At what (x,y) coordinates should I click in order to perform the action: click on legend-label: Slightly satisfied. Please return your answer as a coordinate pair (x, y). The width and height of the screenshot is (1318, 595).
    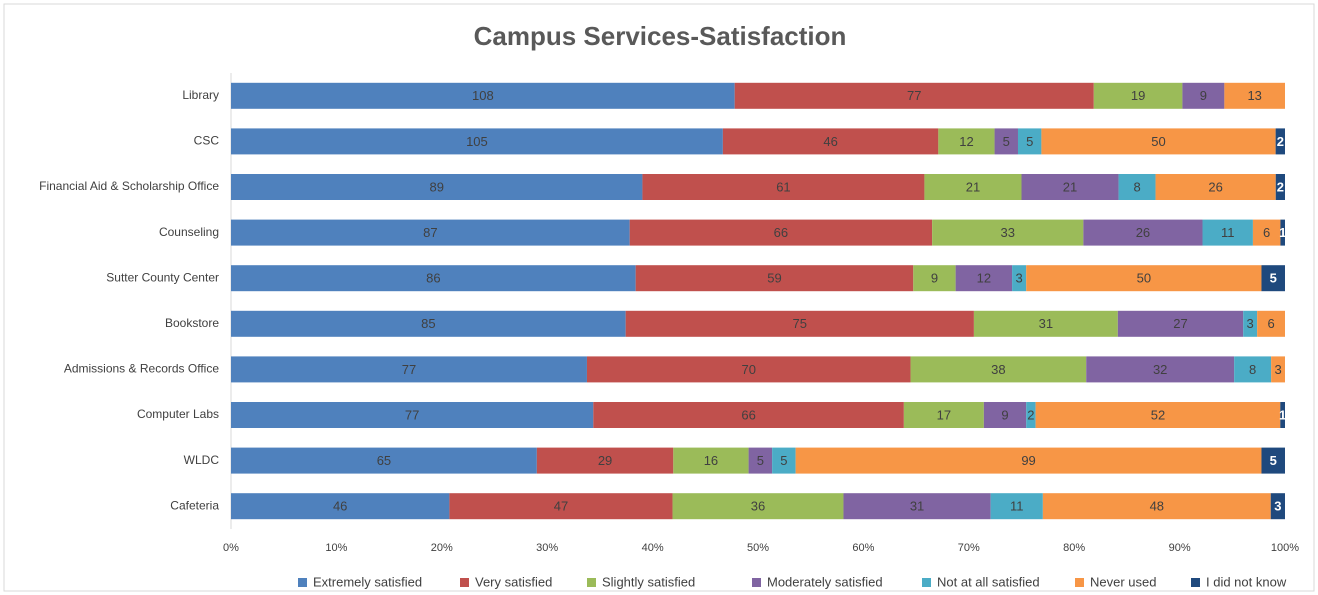
    Looking at the image, I should click on (648, 581).